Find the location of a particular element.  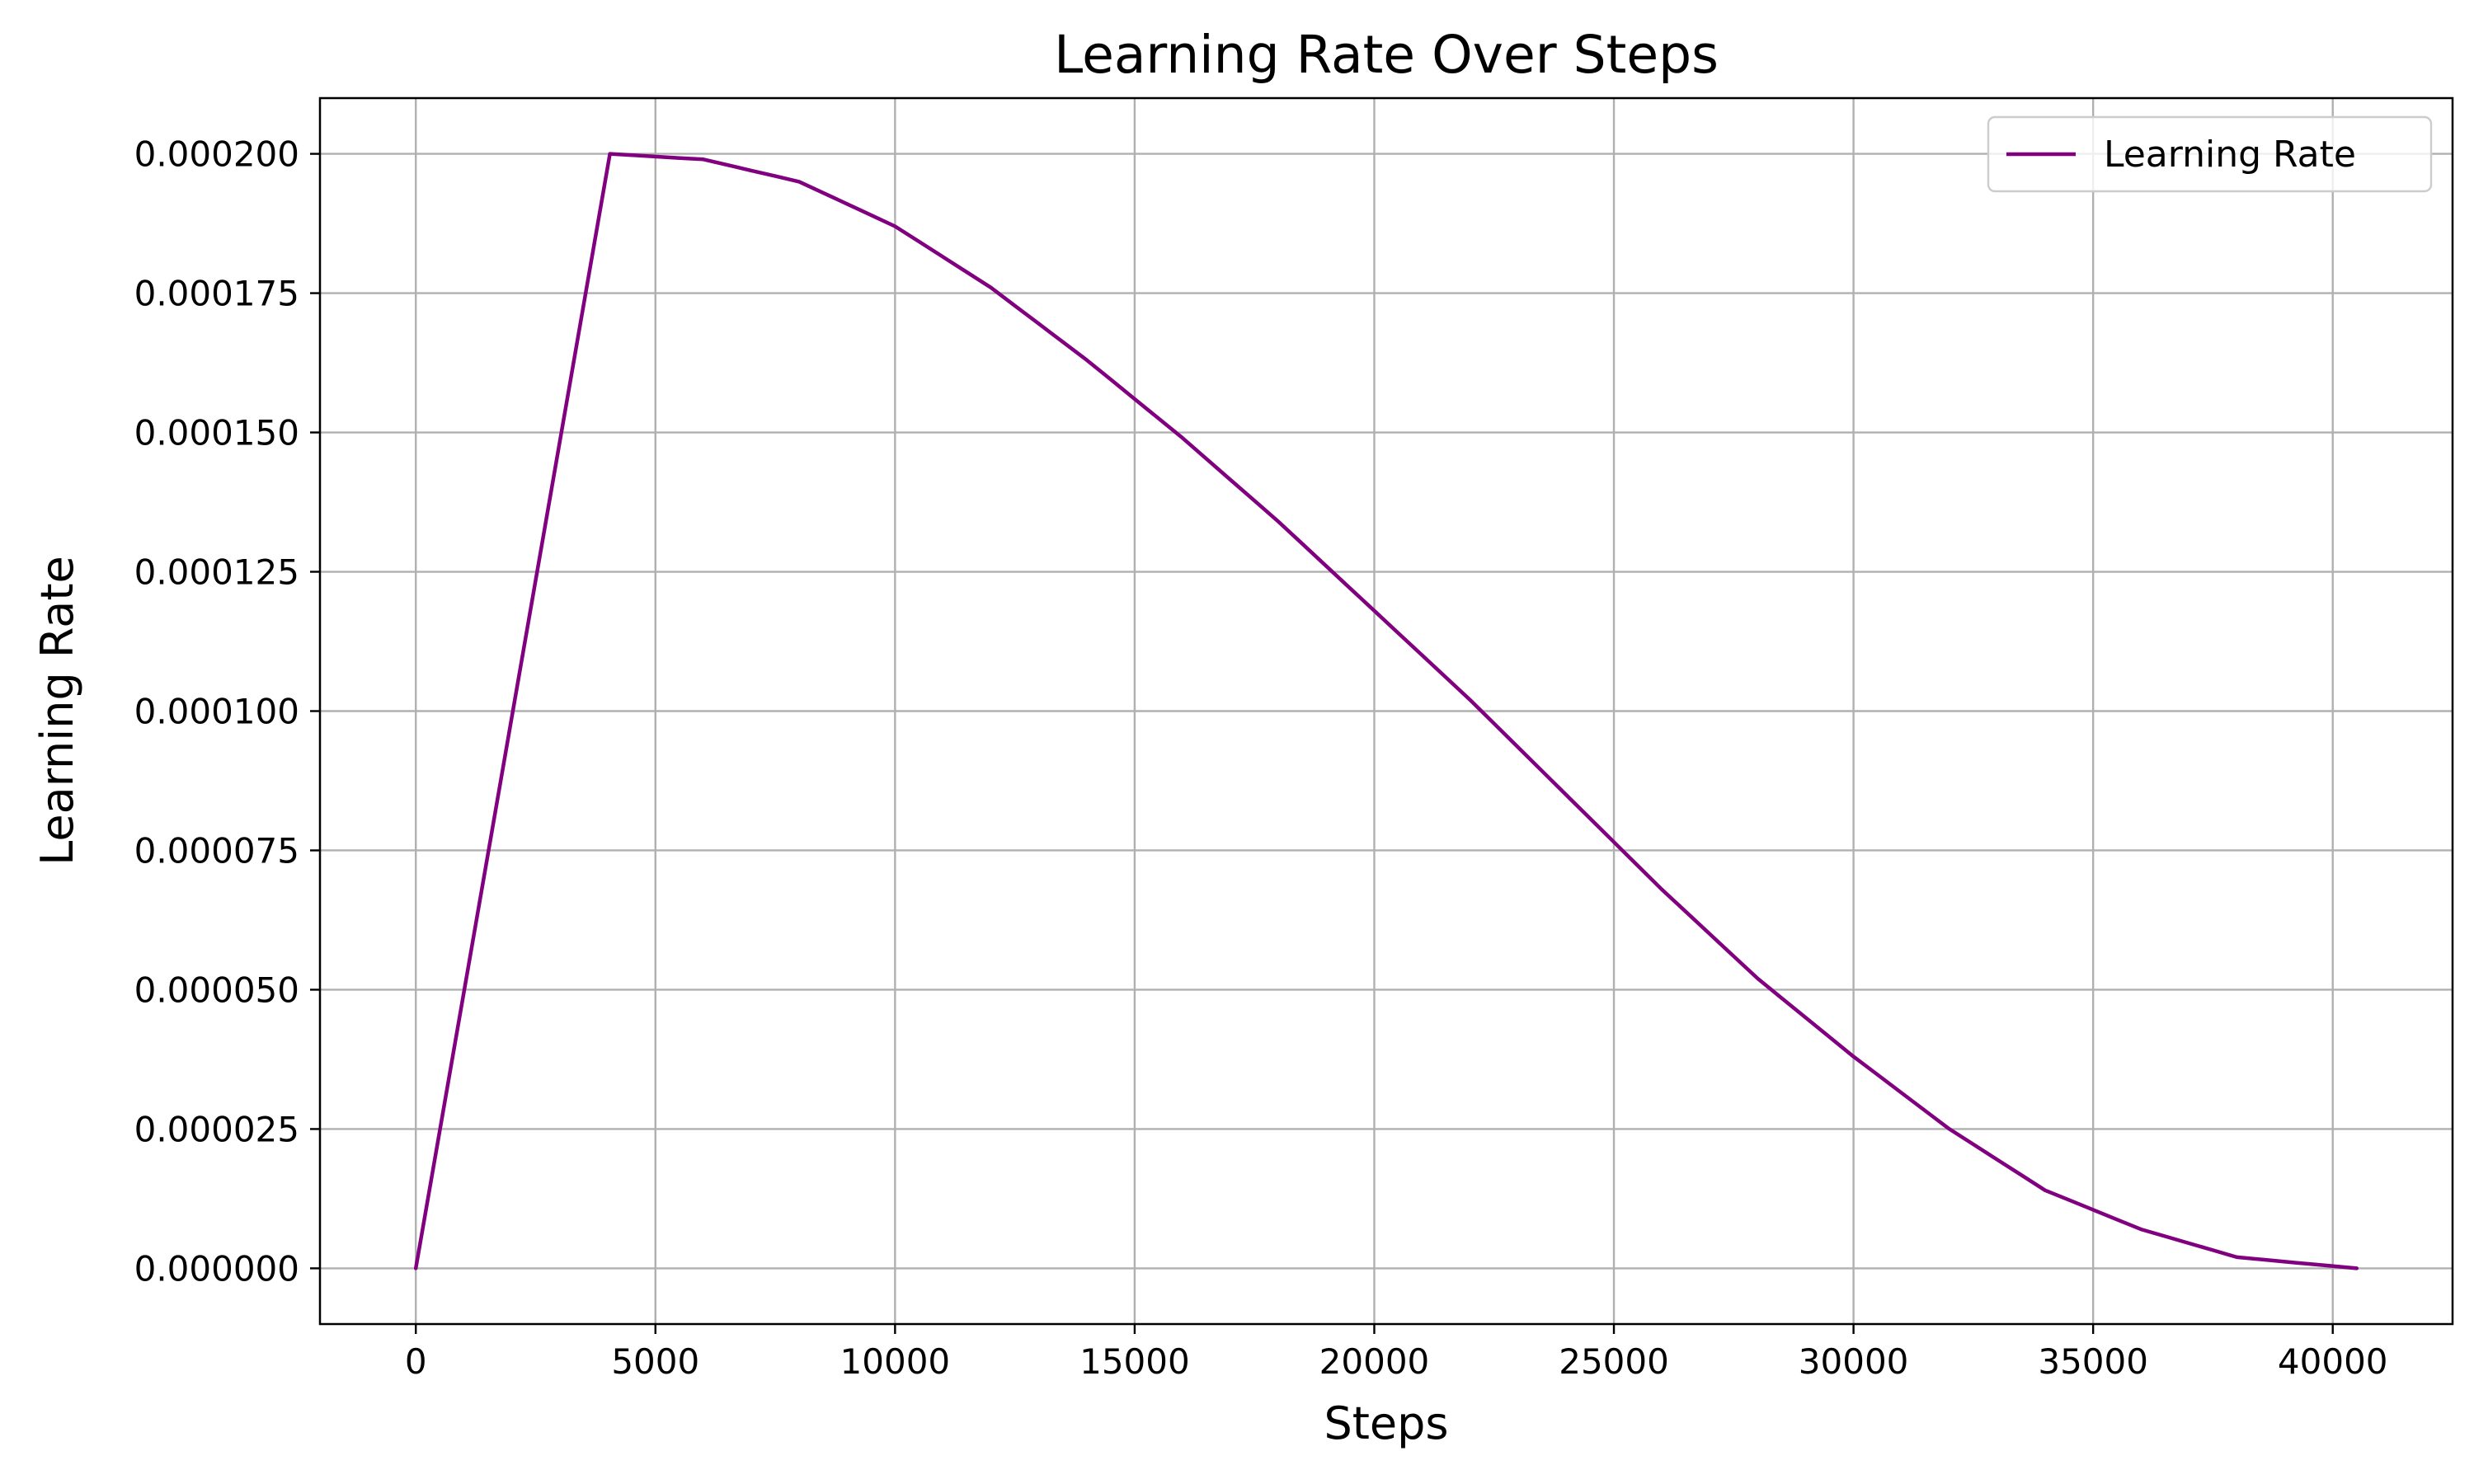

legend-box is located at coordinates (2210, 154).